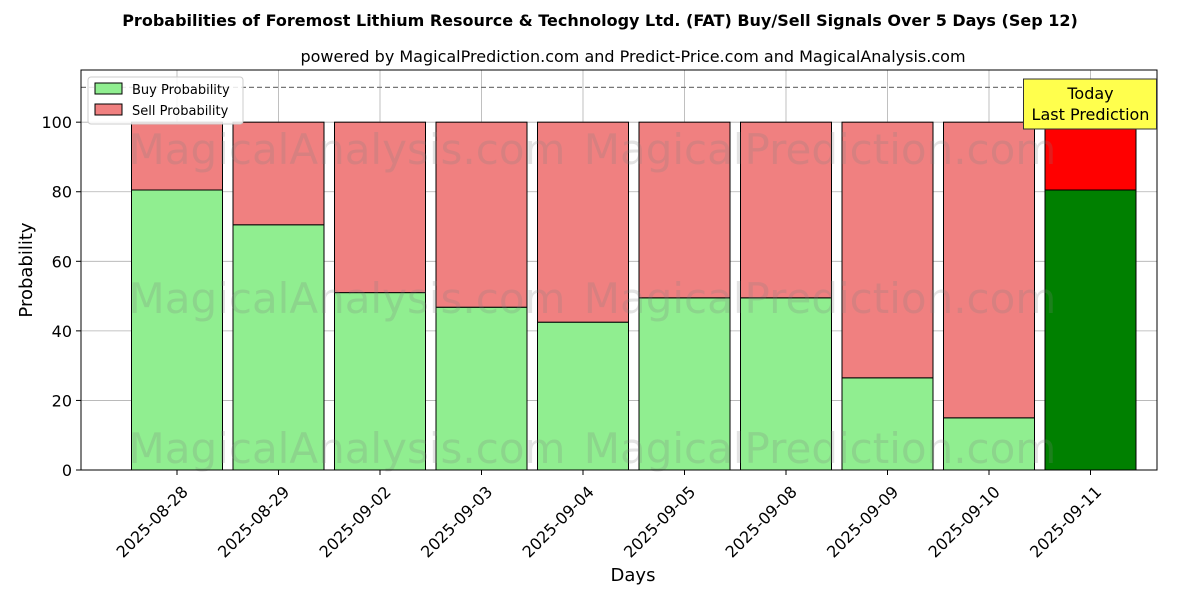  What do you see at coordinates (558, 521) in the screenshot?
I see `x-tick-label: 2025-09-04` at bounding box center [558, 521].